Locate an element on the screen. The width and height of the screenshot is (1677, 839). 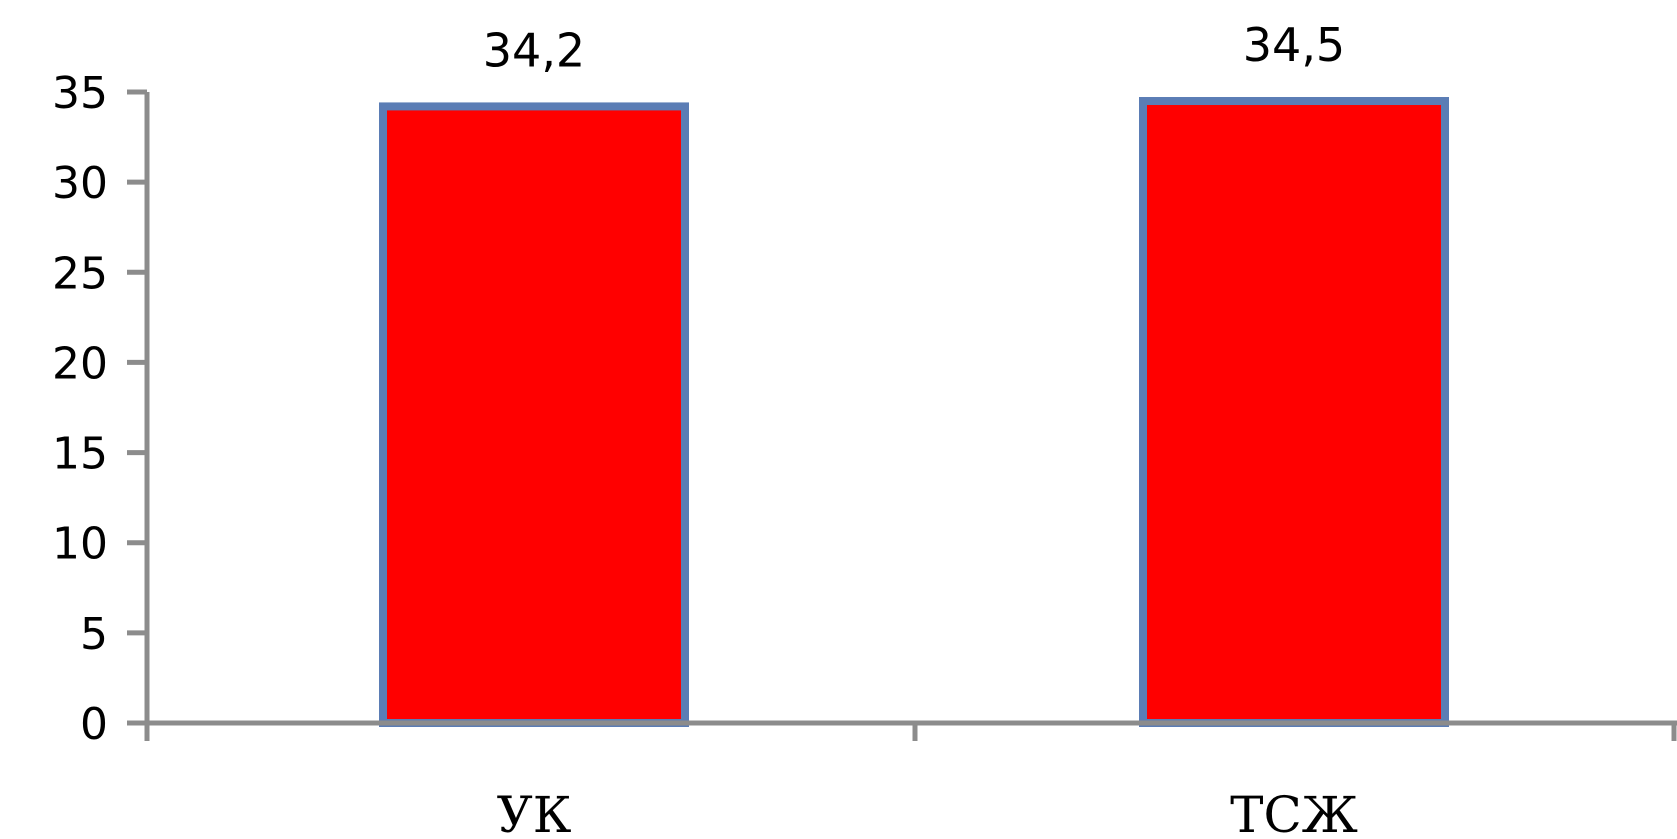
y-tick-label: 20 is located at coordinates (80, 363).